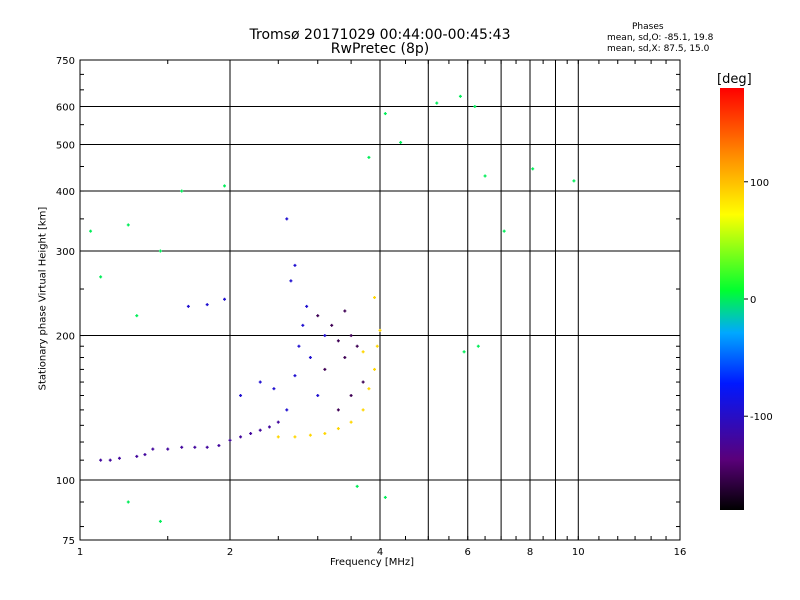 Image resolution: width=800 pixels, height=600 pixels. Describe the element at coordinates (65, 108) in the screenshot. I see `y-tick-label: 600` at that location.